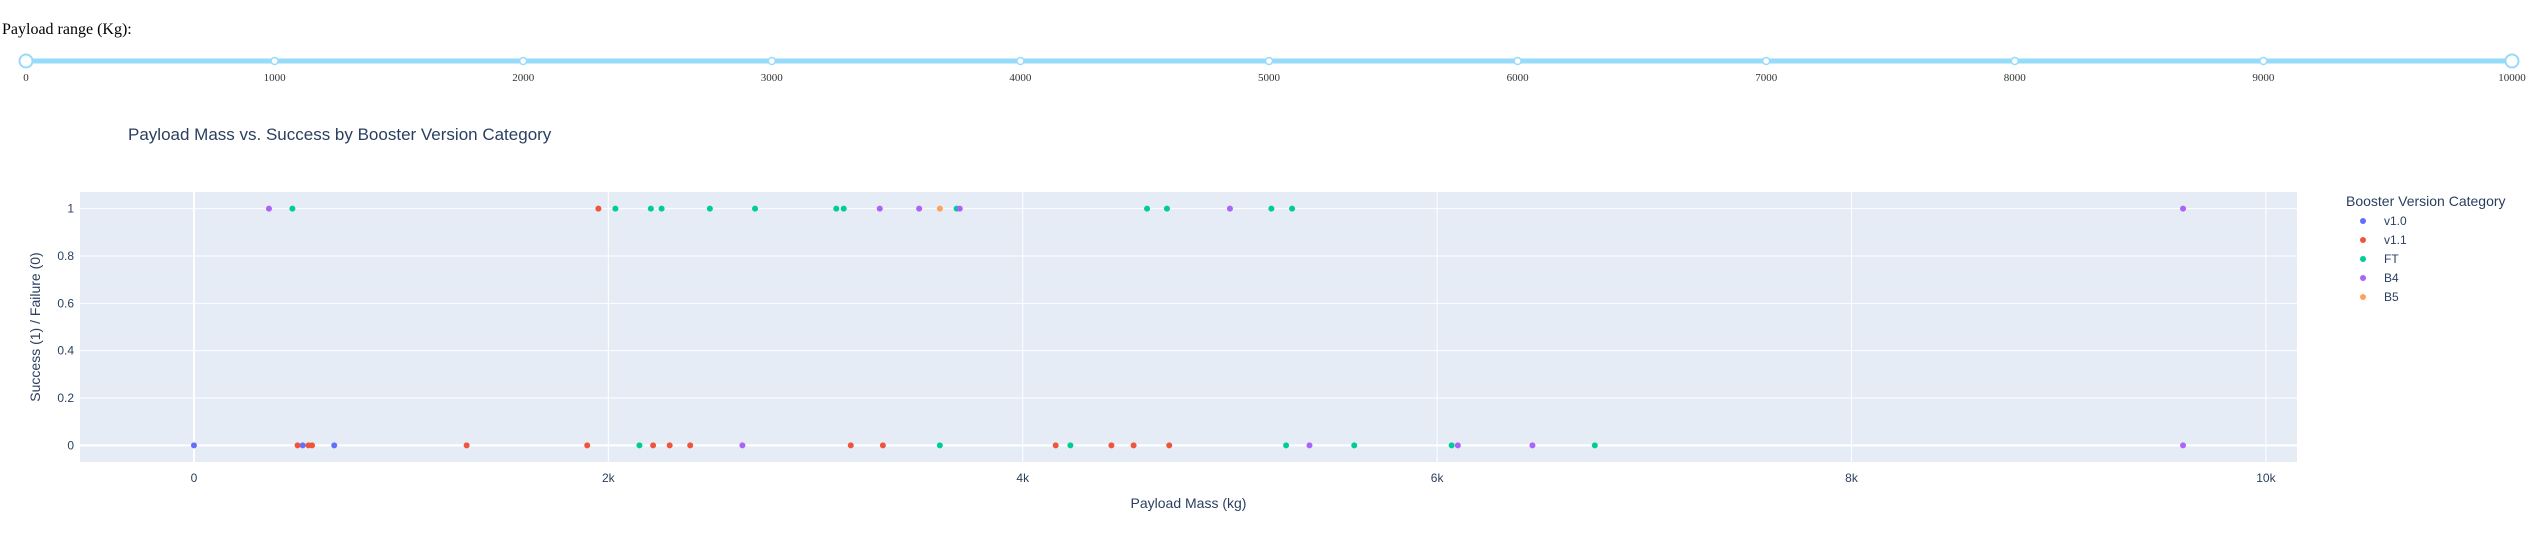 The width and height of the screenshot is (2542, 556). What do you see at coordinates (35, 326) in the screenshot?
I see `y-axis-title: Success (1) / Failure (0)` at bounding box center [35, 326].